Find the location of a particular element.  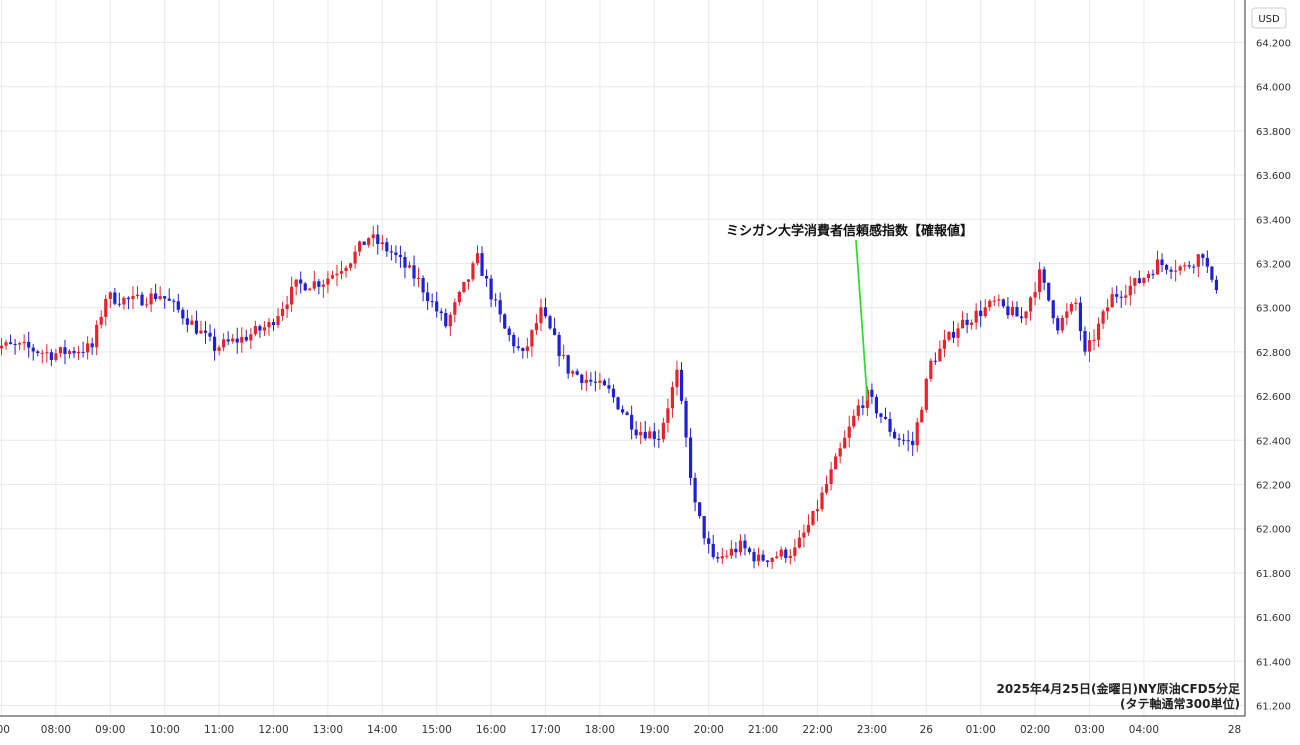

currency-unit: USD is located at coordinates (1269, 18).